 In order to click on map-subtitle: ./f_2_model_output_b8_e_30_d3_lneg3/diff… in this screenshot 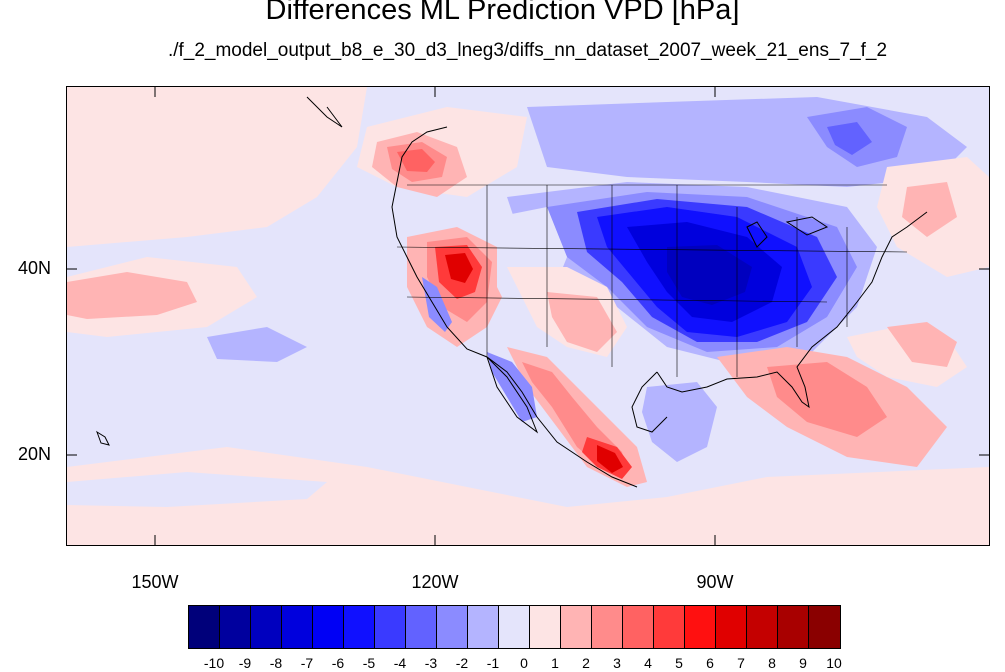, I will do `click(527, 50)`.